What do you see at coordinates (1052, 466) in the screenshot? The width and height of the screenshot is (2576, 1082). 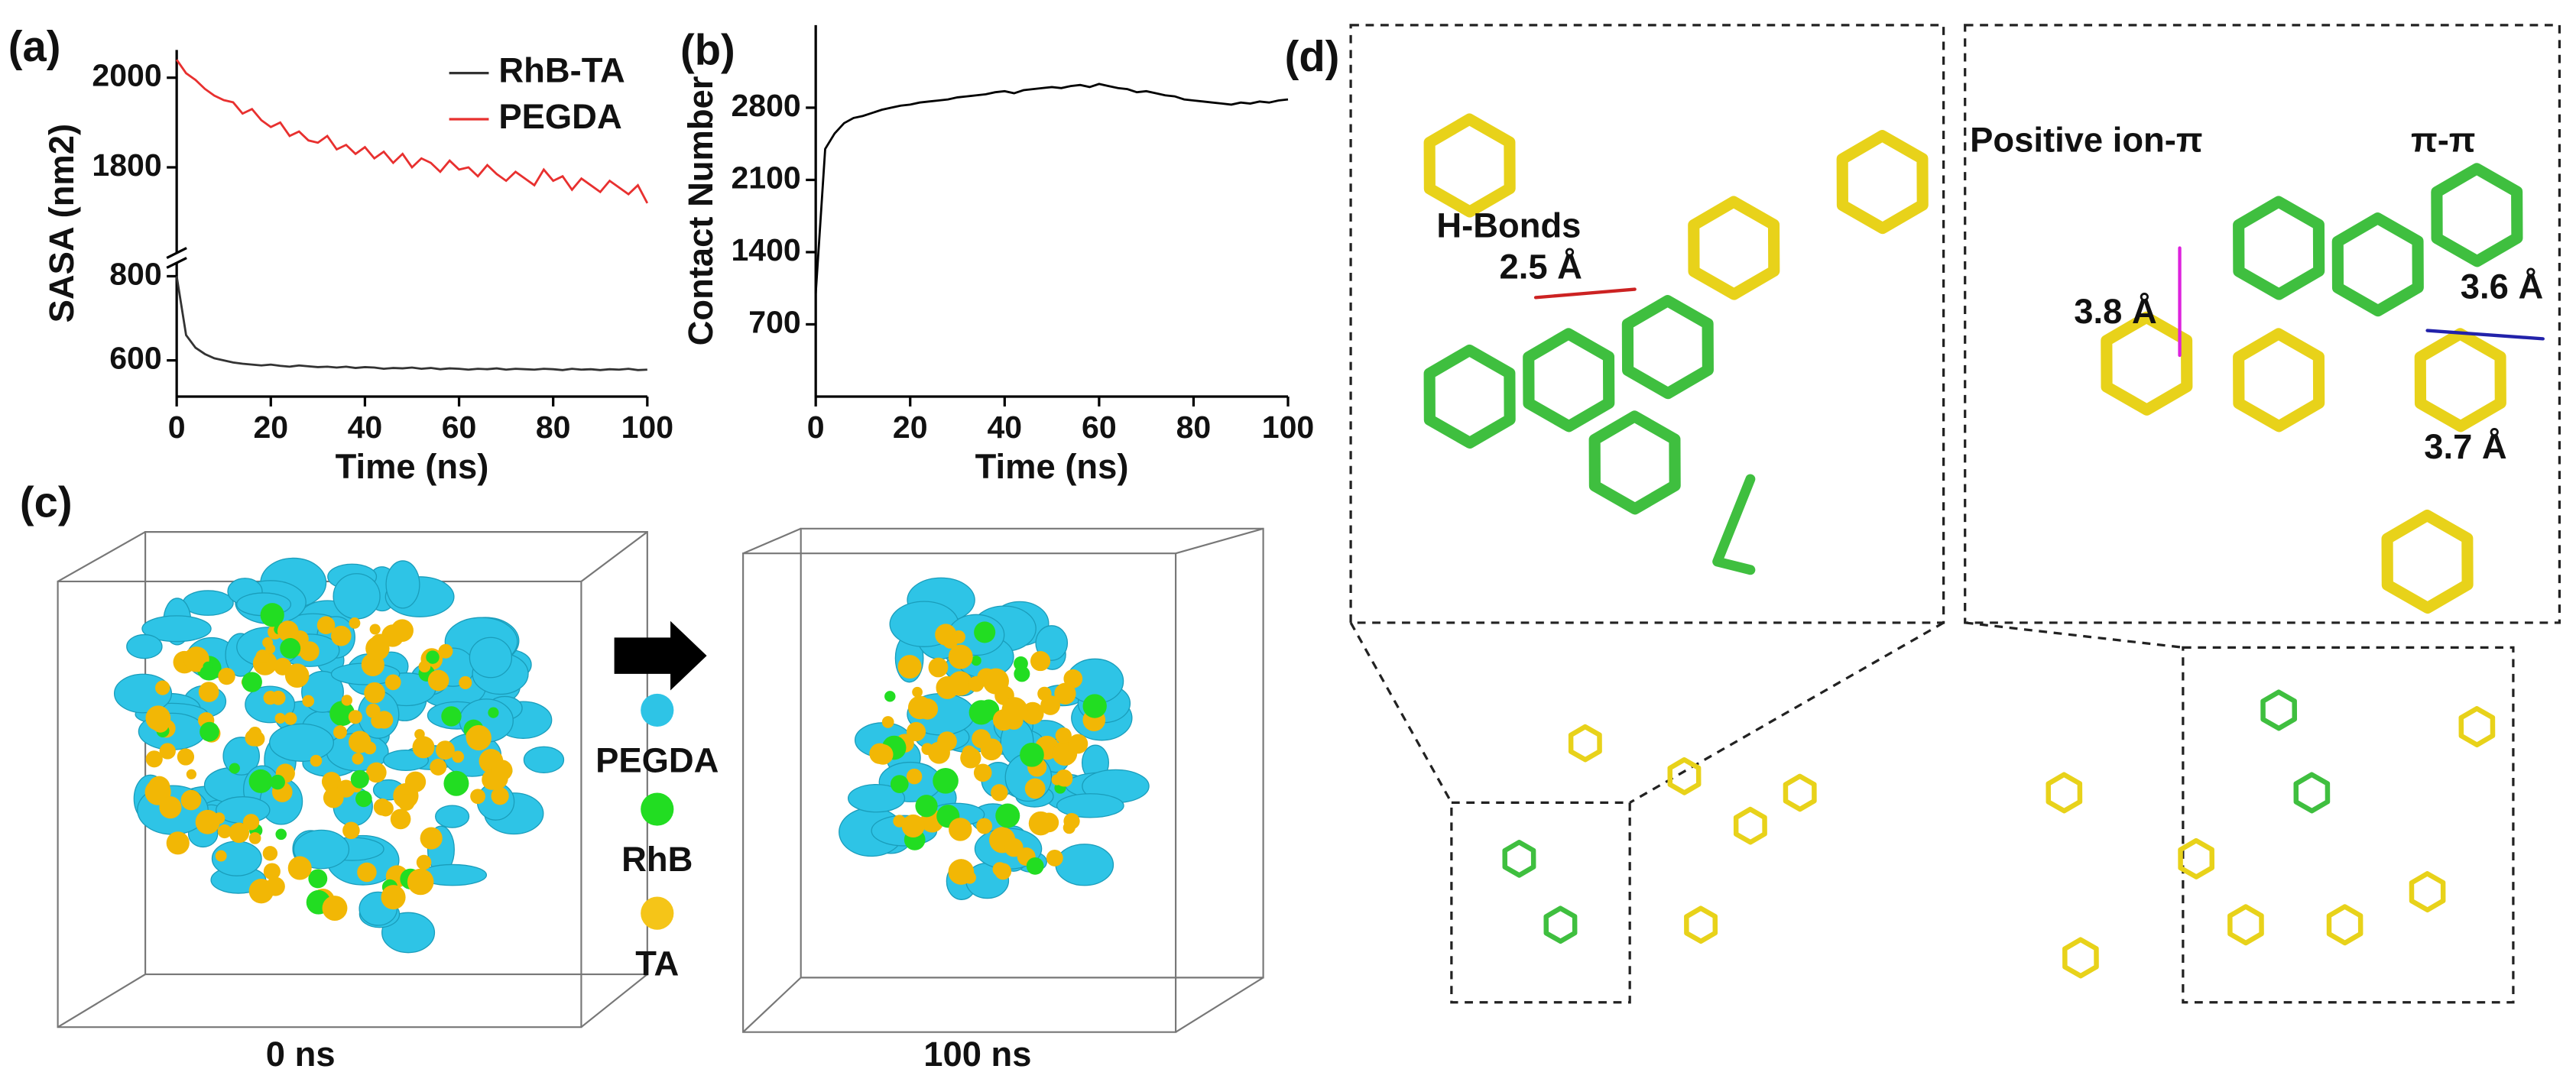 I see `x-axis-label: Time (ns)` at bounding box center [1052, 466].